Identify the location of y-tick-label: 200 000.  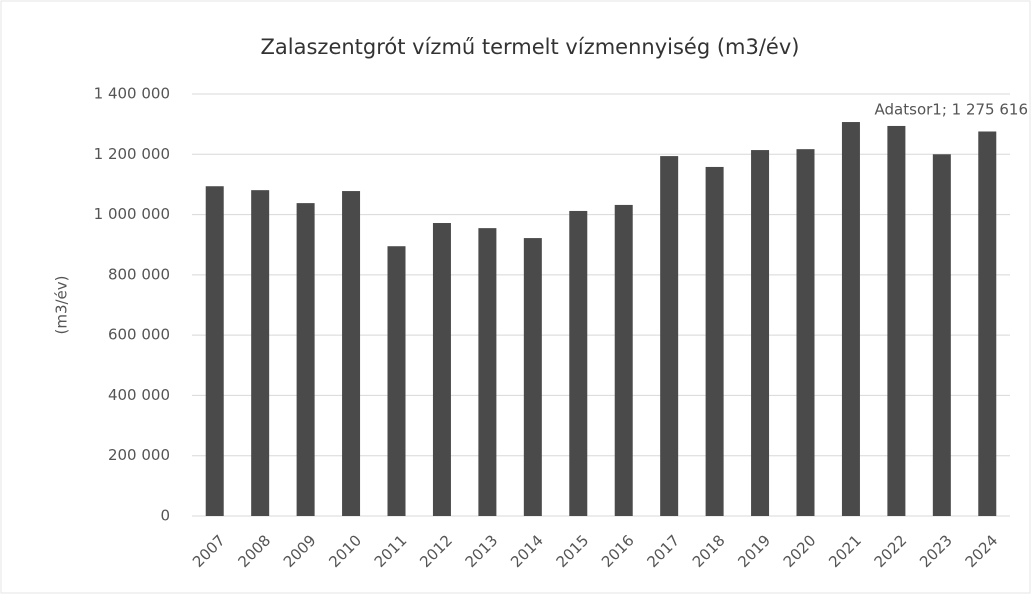
(139, 455).